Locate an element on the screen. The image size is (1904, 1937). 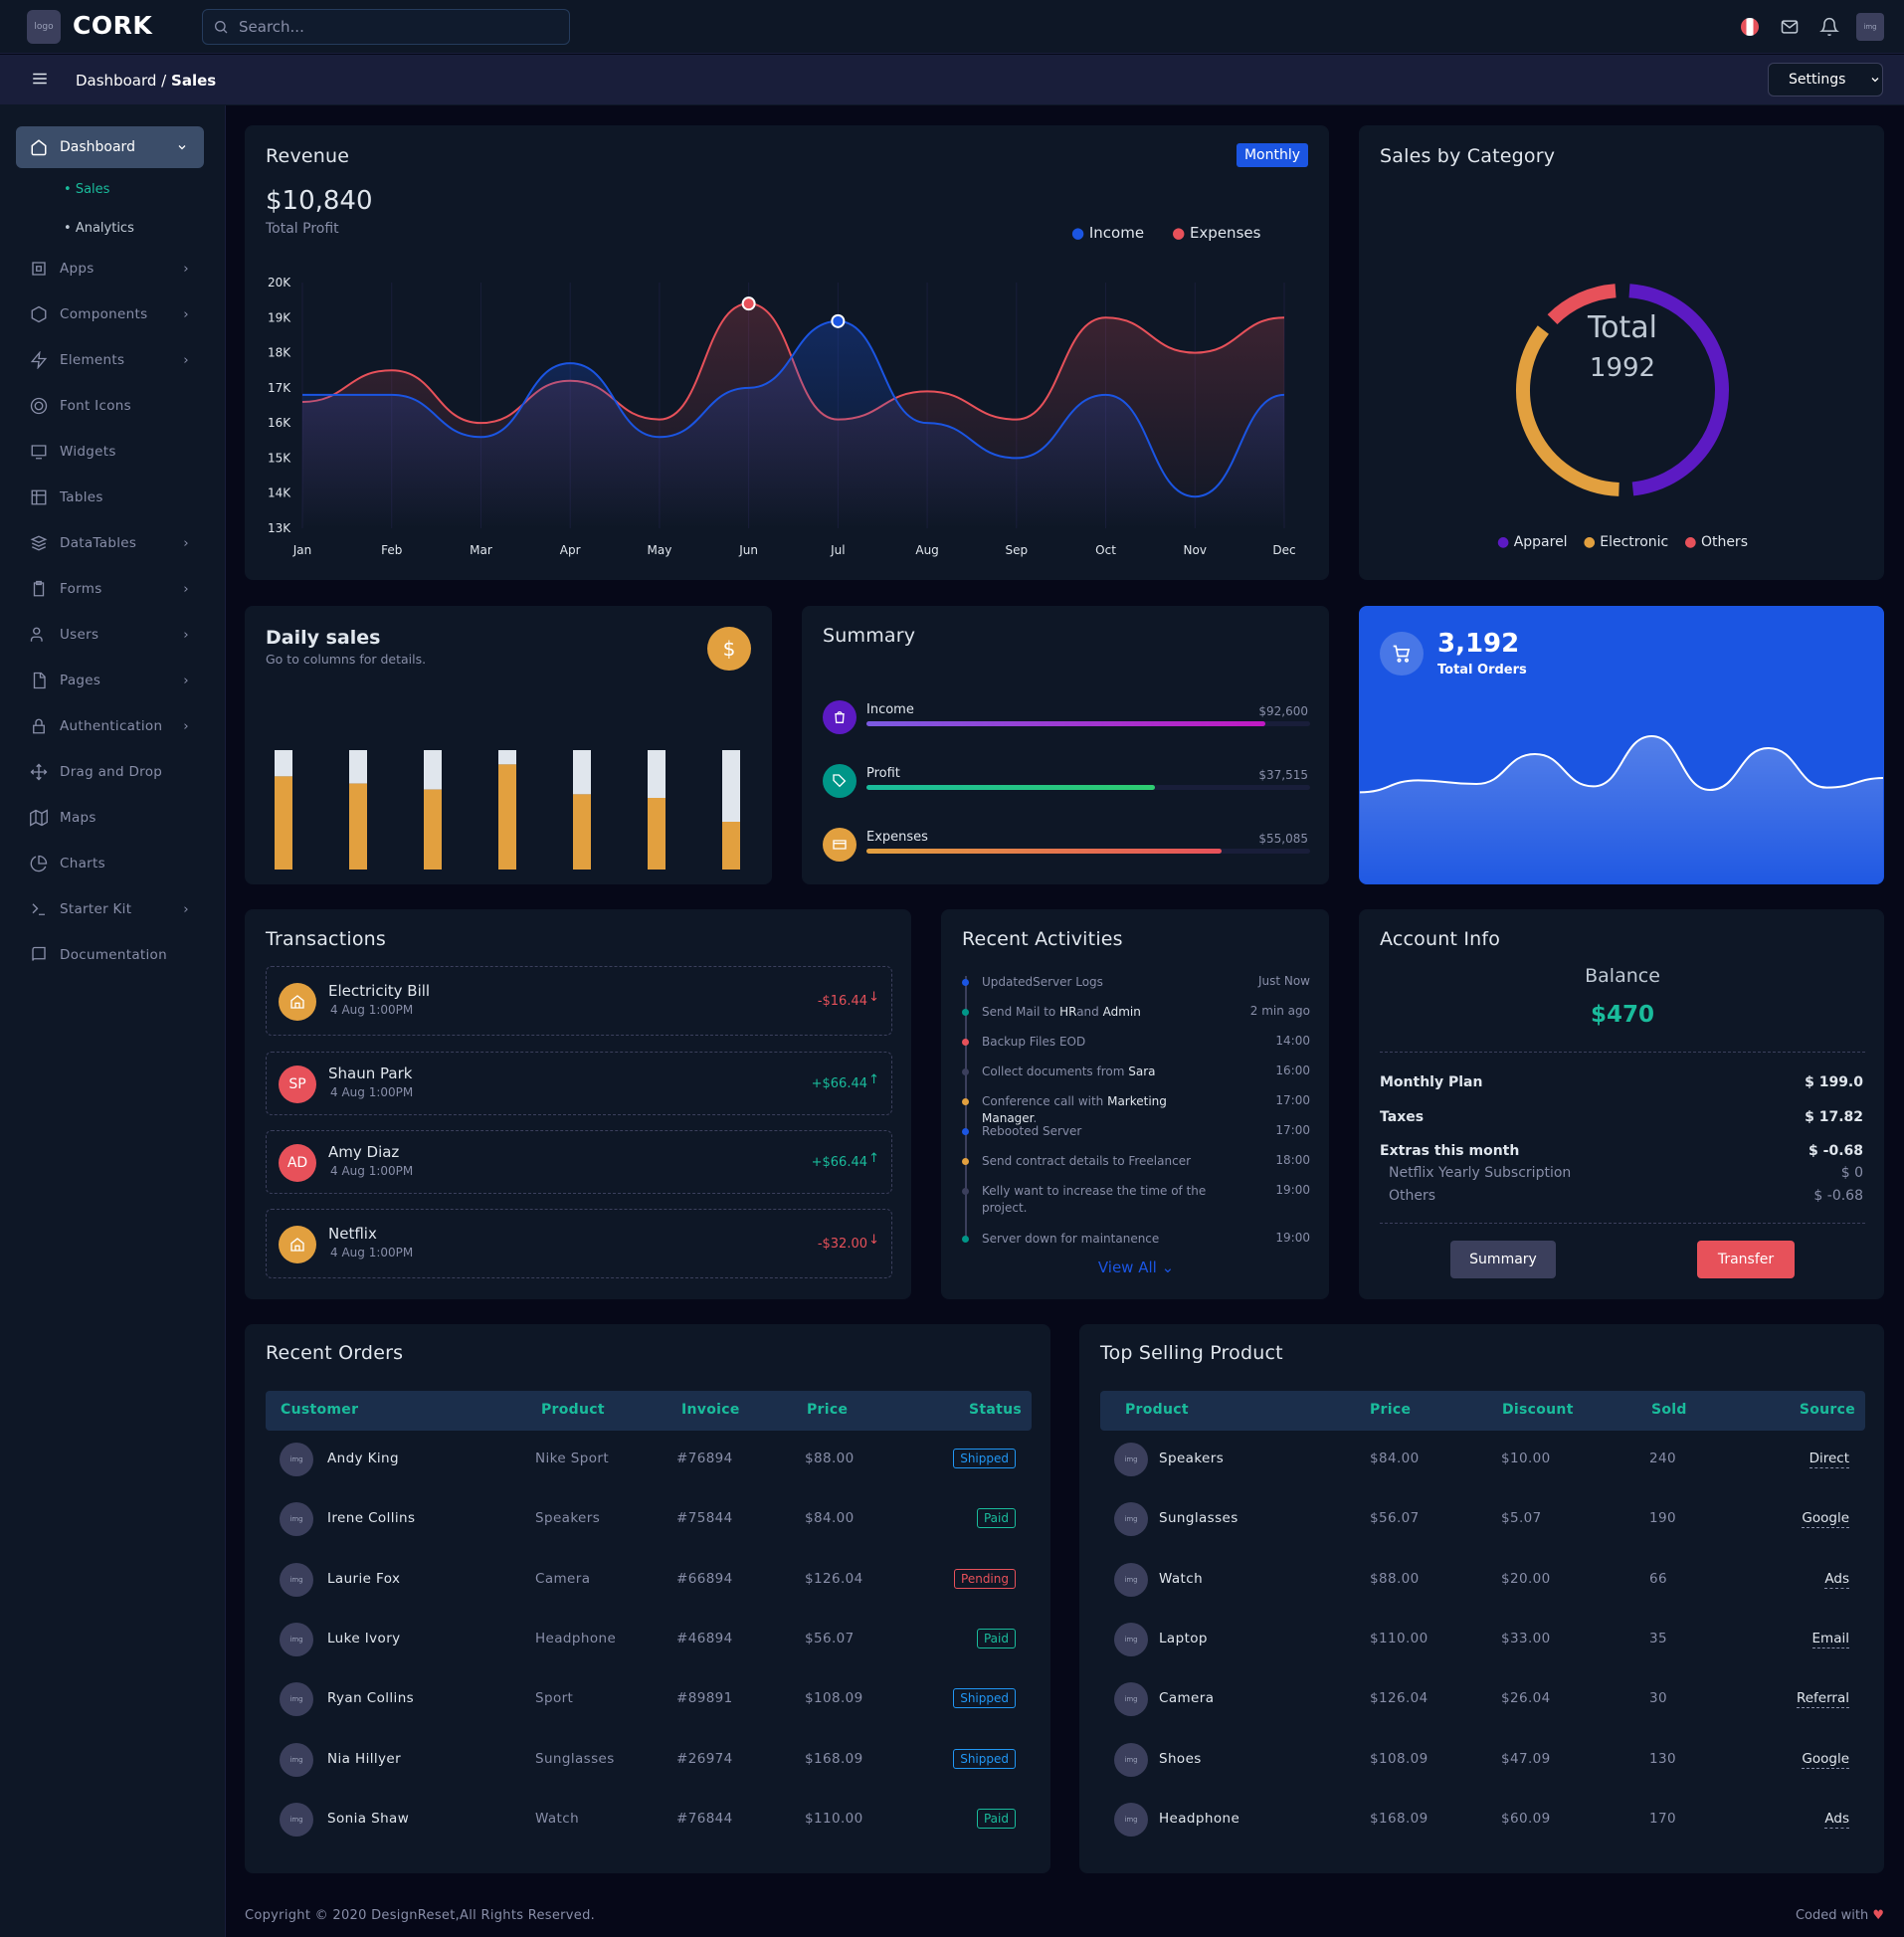
sidebar-item-users: Users › is located at coordinates (114, 635).